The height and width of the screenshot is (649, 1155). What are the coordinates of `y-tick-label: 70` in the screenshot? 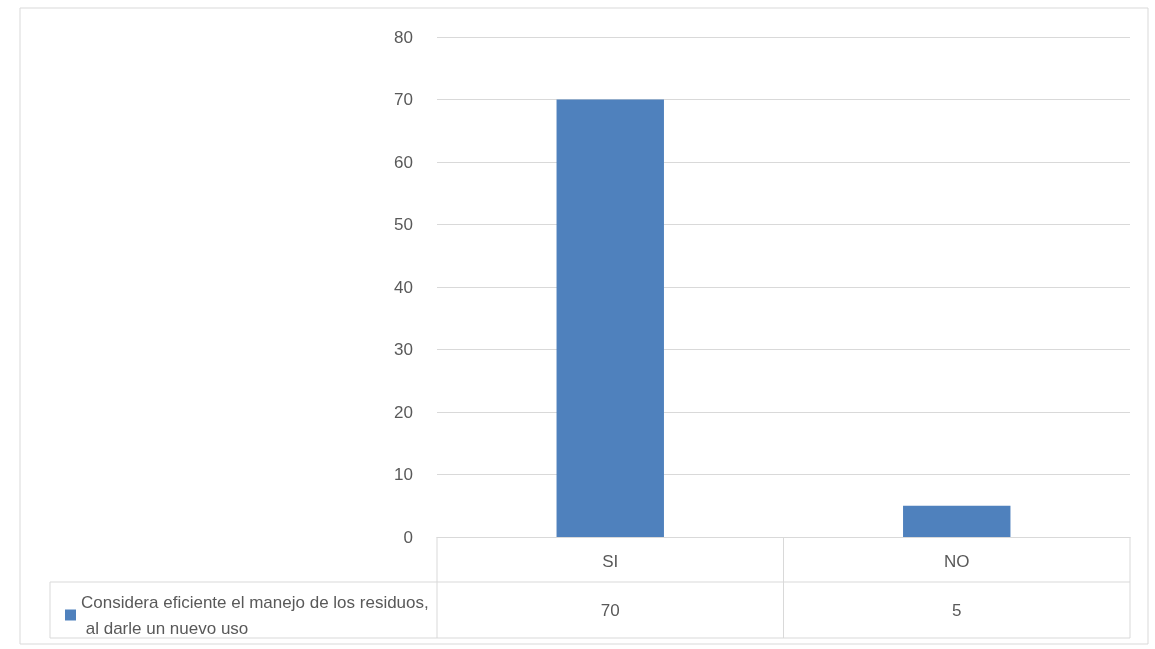 It's located at (403, 99).